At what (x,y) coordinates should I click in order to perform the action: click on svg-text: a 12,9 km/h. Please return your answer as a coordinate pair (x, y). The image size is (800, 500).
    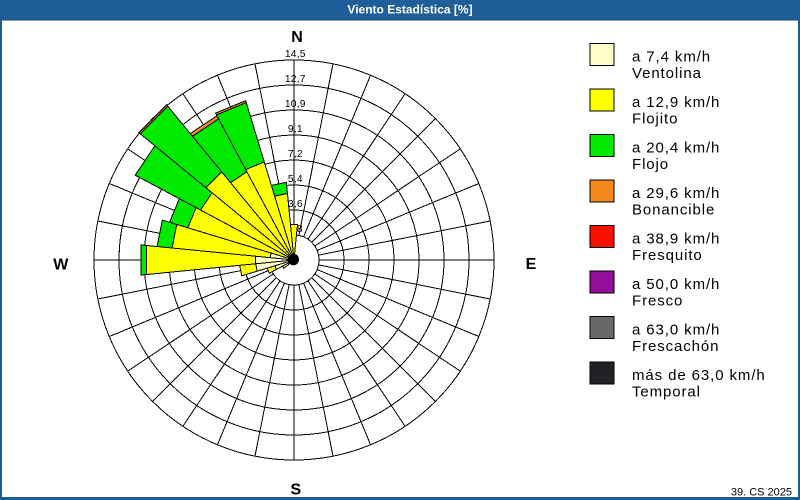
    Looking at the image, I should click on (676, 102).